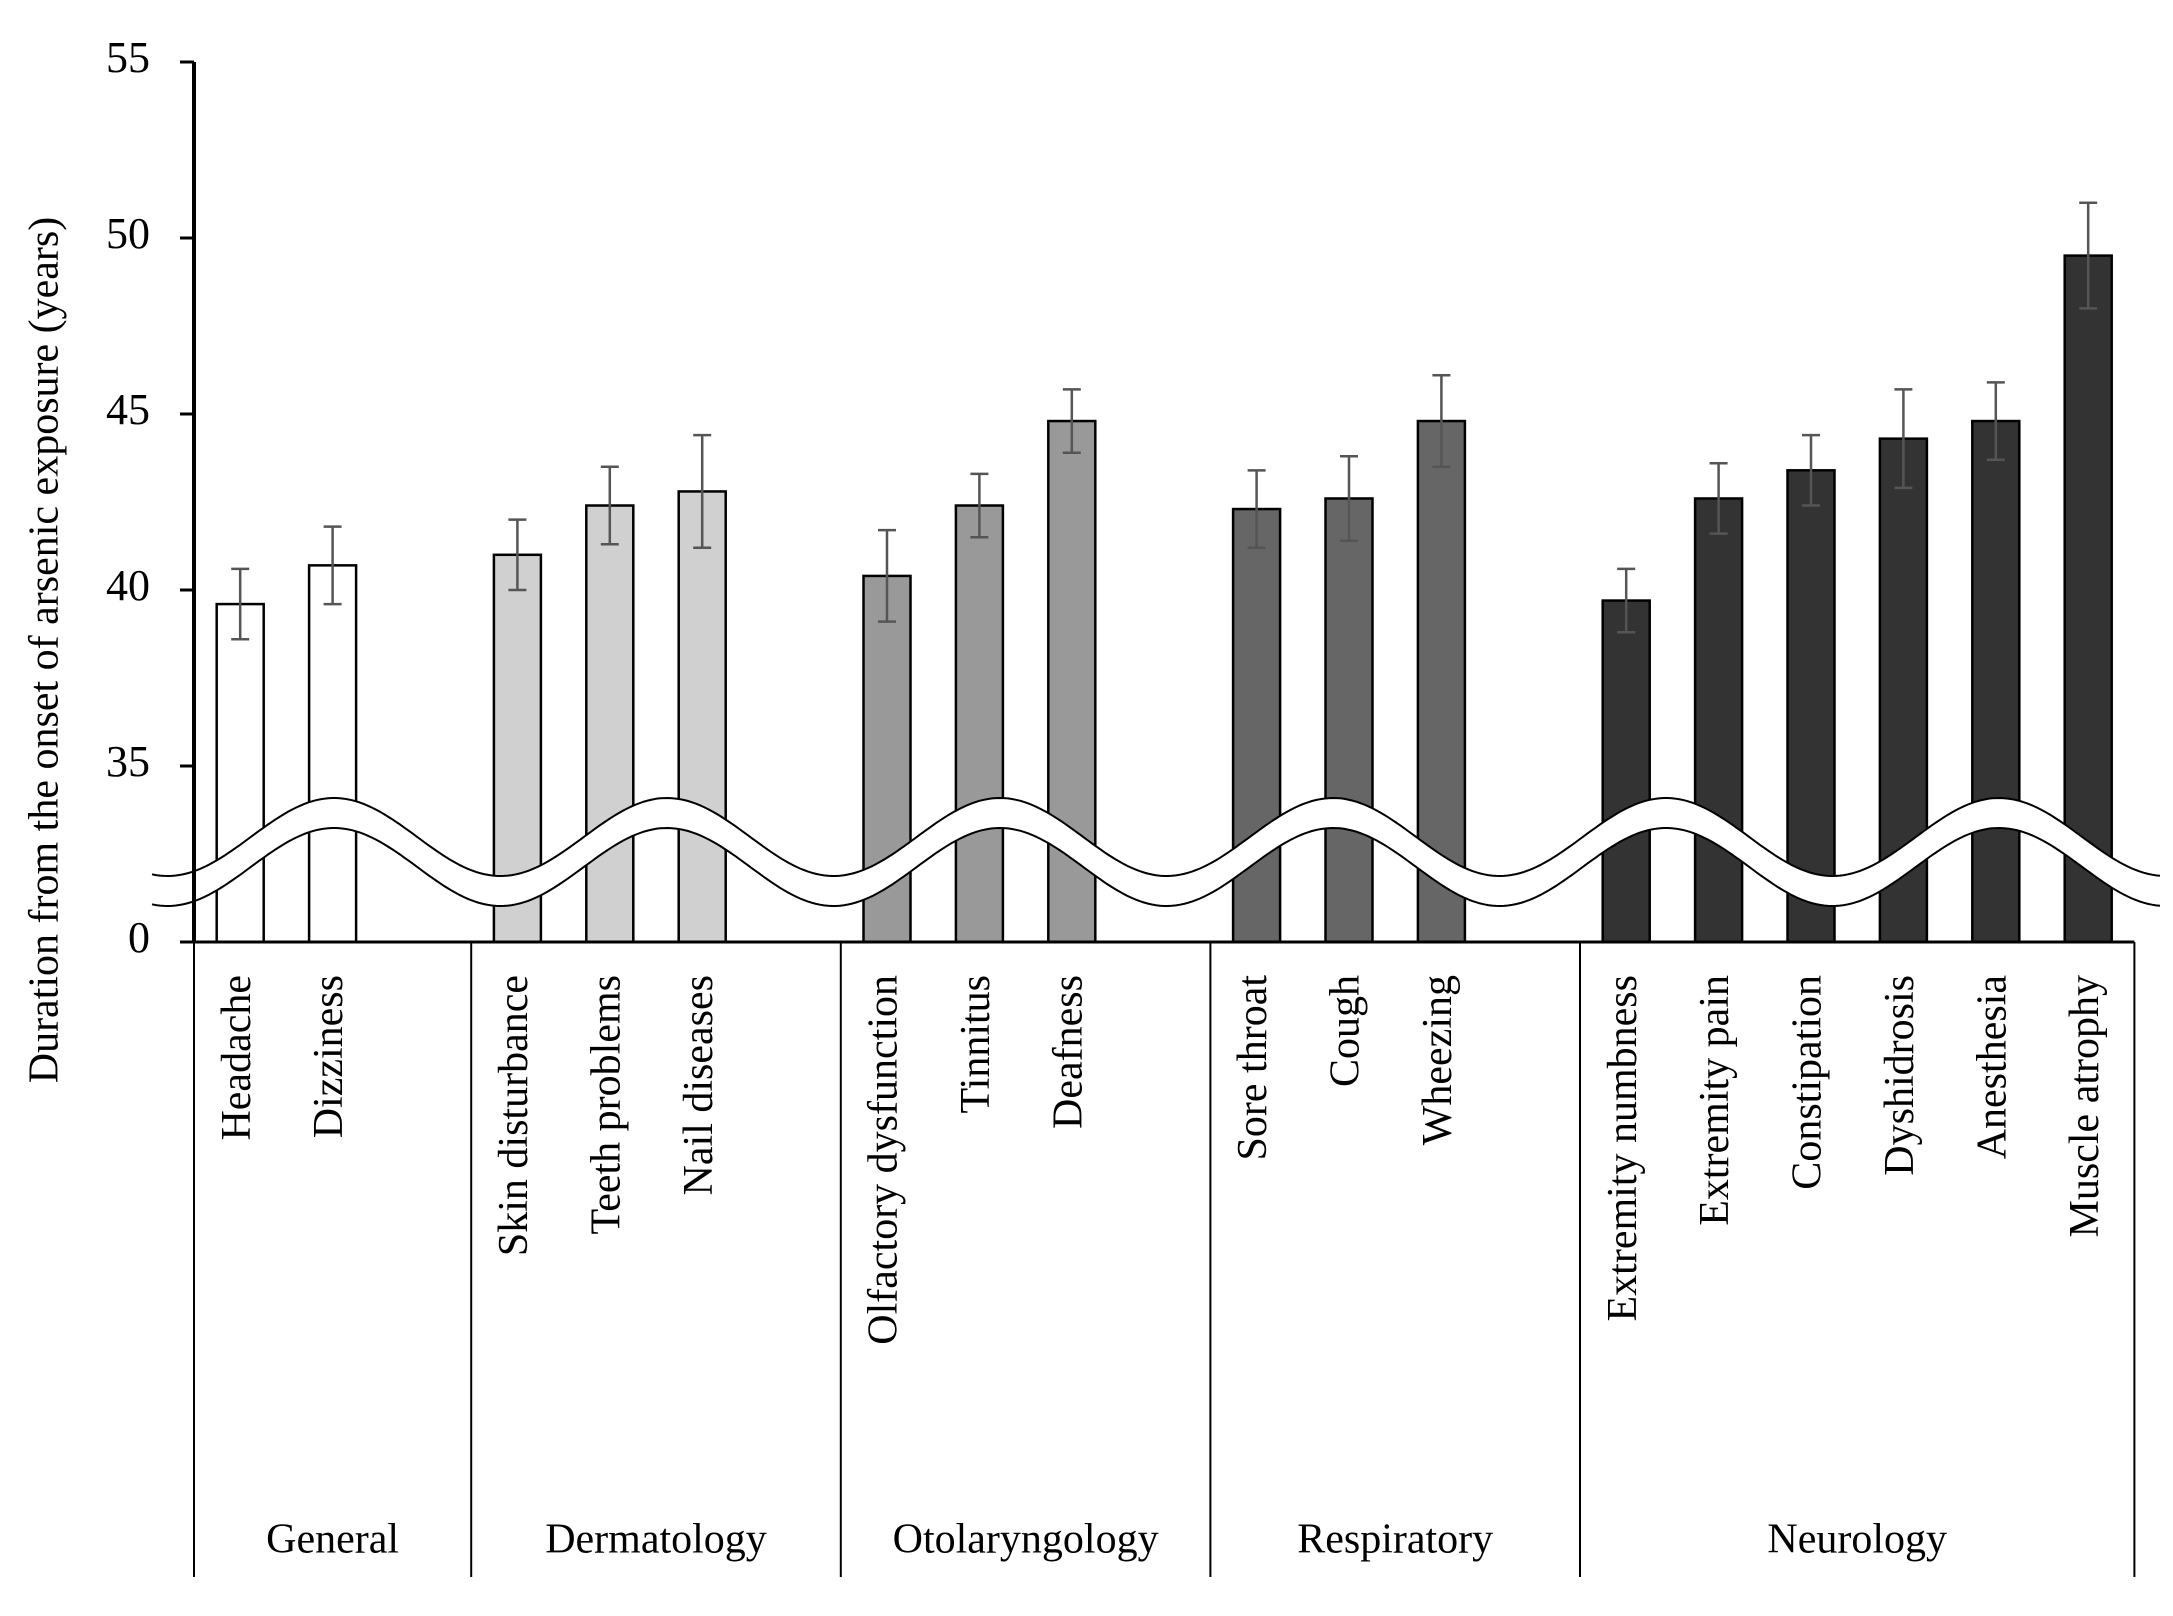  Describe the element at coordinates (656, 1540) in the screenshot. I see `group-label: Dermatology` at that location.